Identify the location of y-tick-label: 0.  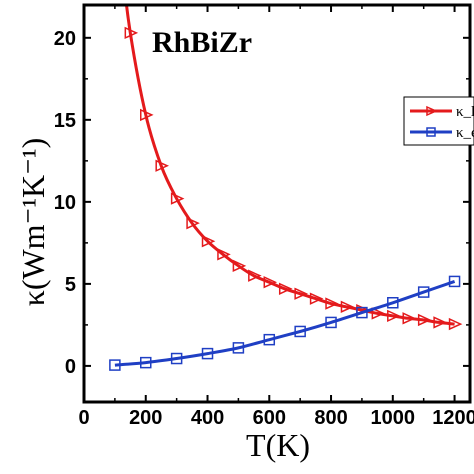
(70, 367).